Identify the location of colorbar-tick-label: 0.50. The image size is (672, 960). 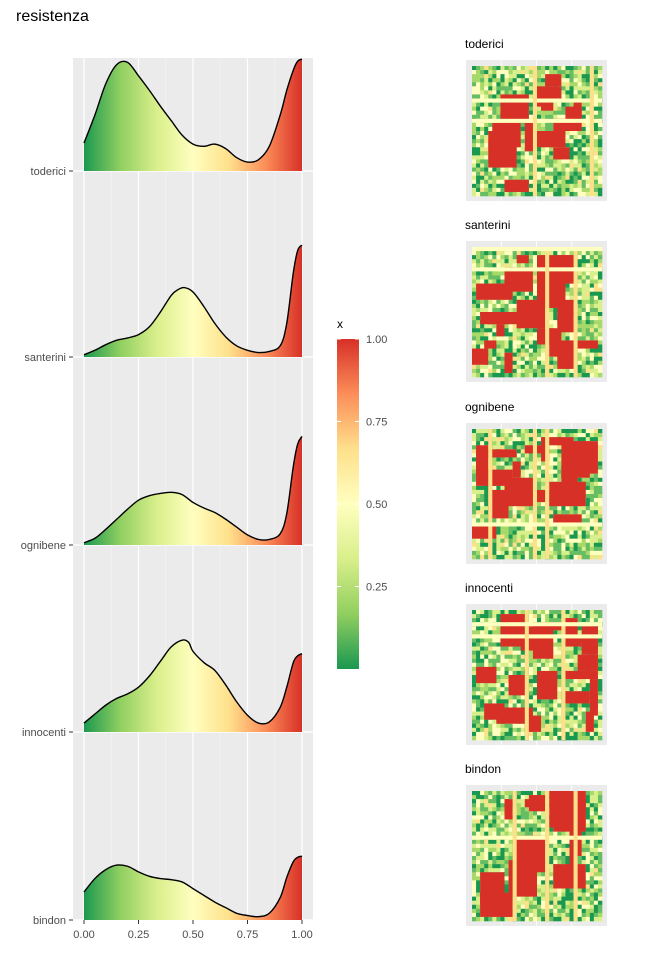
(376, 505).